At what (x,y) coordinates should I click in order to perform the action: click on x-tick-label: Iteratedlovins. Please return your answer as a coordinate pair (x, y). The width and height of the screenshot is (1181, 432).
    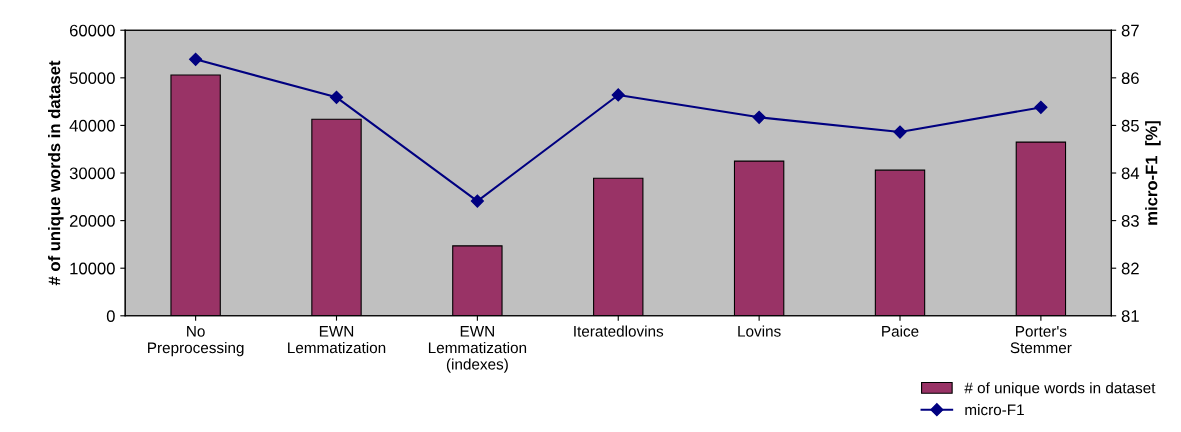
    Looking at the image, I should click on (619, 331).